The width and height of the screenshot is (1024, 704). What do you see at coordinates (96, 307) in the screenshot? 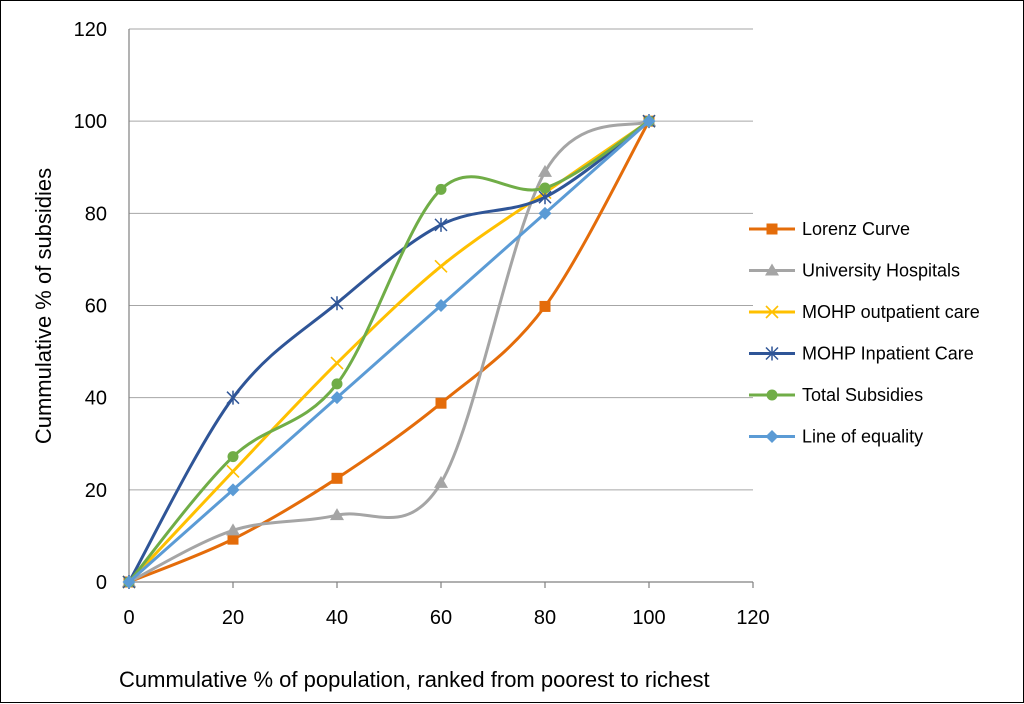
I see `y-tick-label: 60` at bounding box center [96, 307].